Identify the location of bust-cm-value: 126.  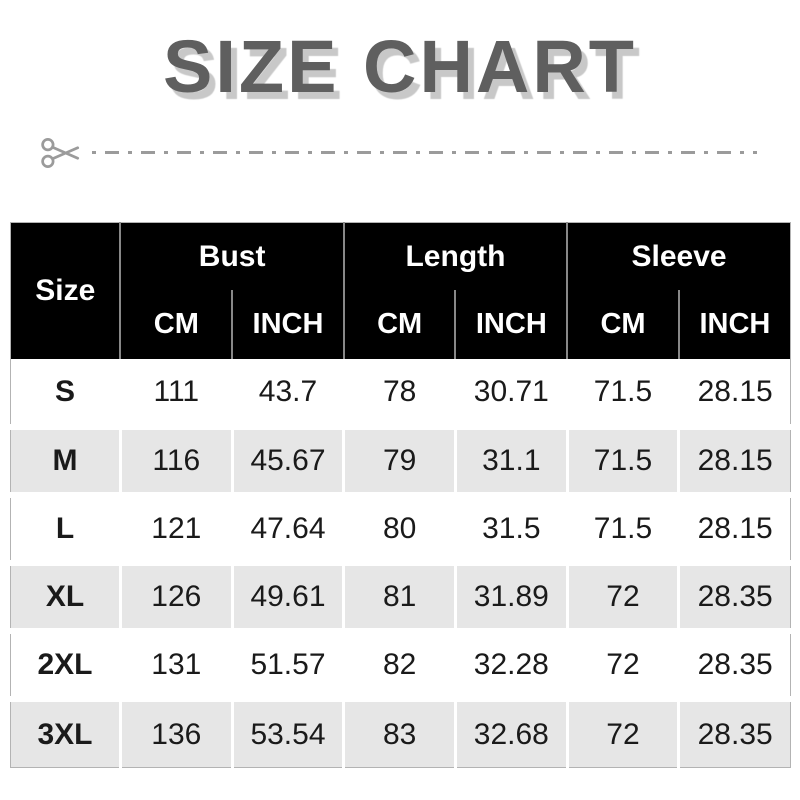
(175, 599).